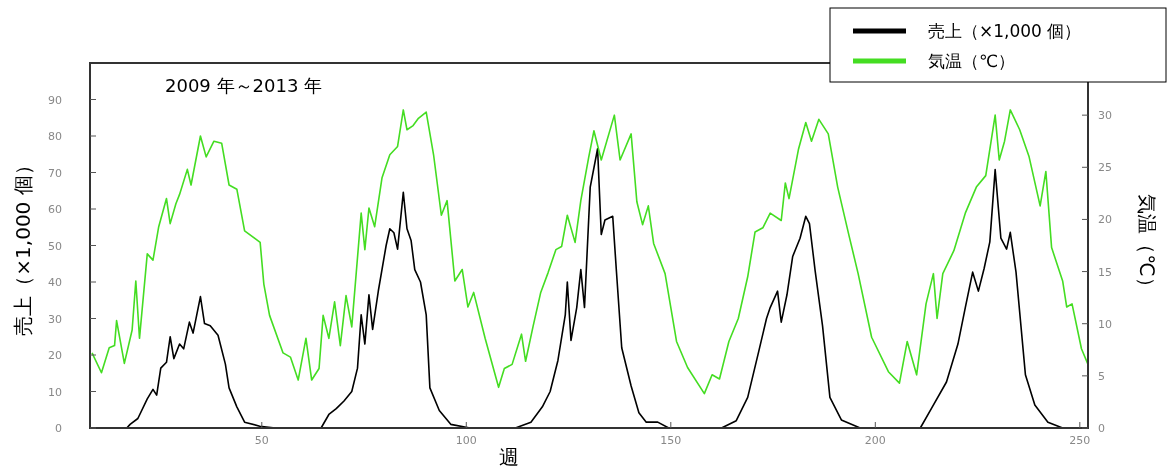  Describe the element at coordinates (1101, 376) in the screenshot. I see `y2-tick-label: 5` at that location.